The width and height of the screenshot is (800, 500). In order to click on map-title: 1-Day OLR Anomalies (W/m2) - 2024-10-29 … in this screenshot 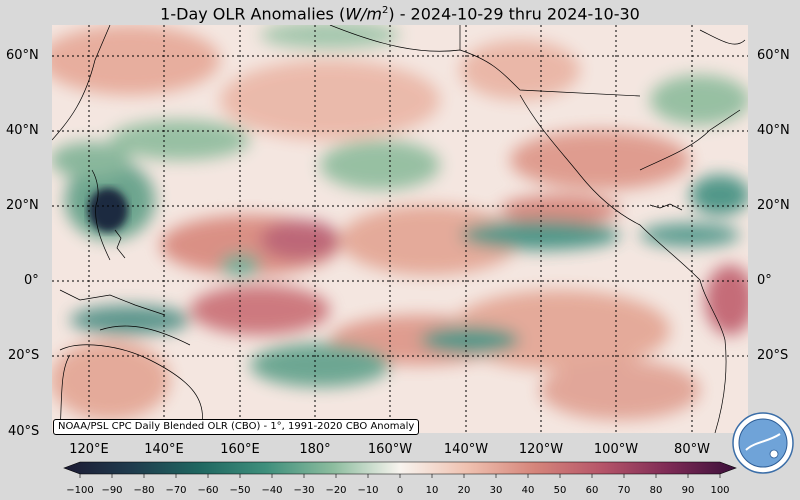, I will do `click(400, 14)`.